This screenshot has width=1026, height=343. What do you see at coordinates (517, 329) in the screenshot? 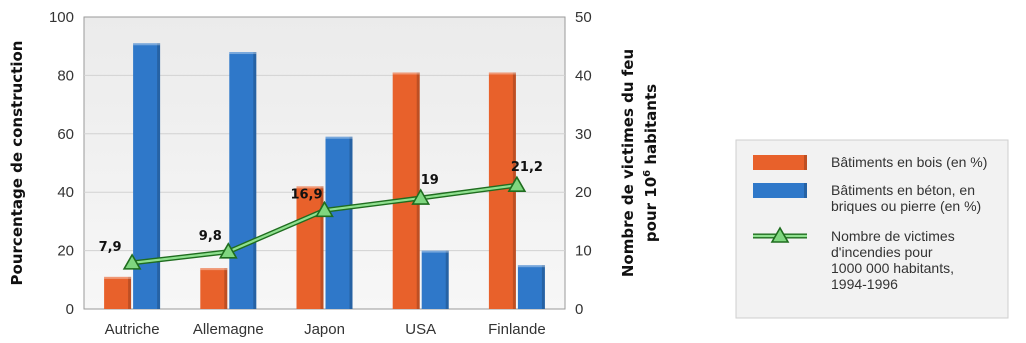
I see `x-tick-label: Finlande` at bounding box center [517, 329].